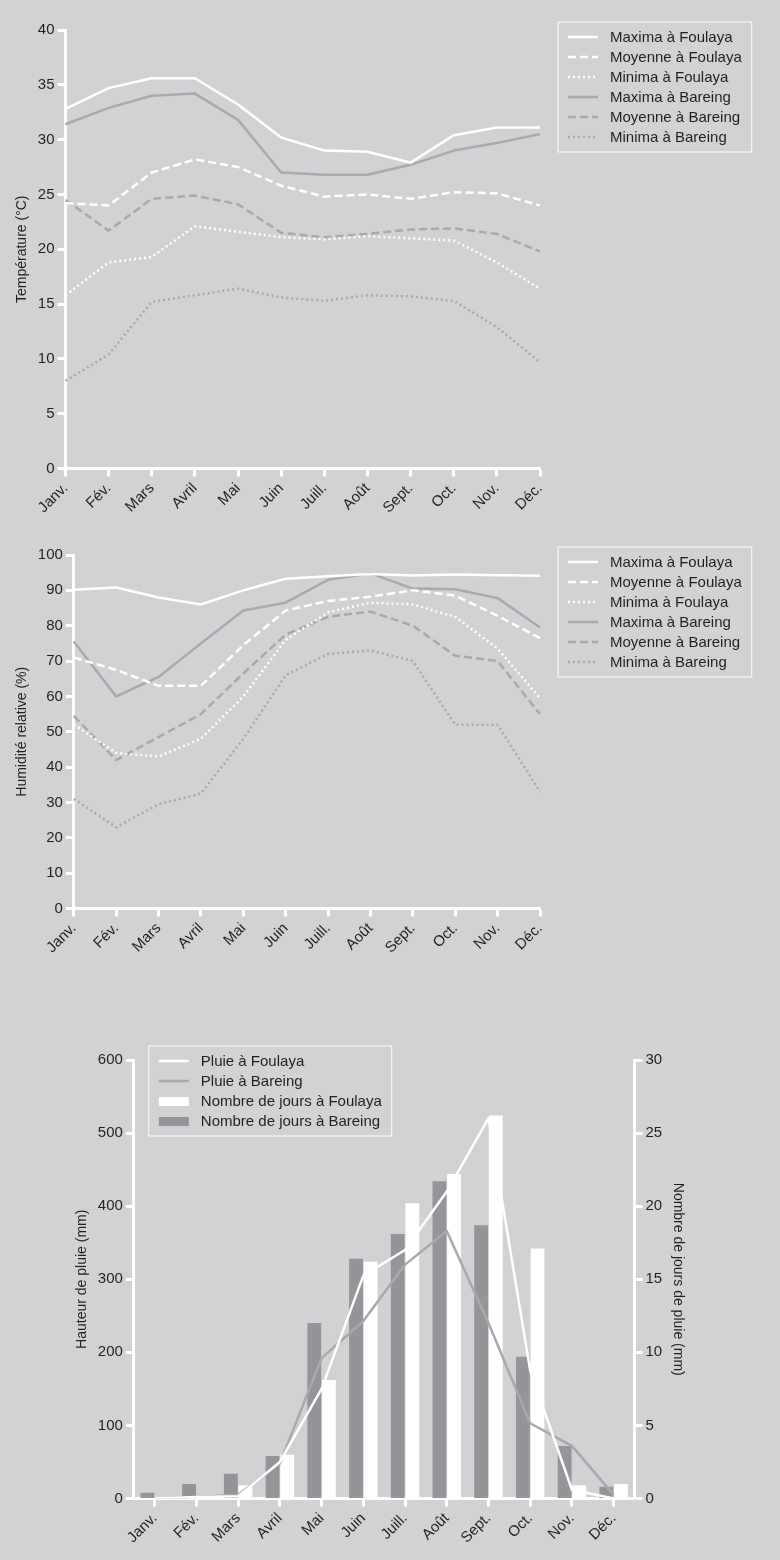 The height and width of the screenshot is (1560, 780). What do you see at coordinates (110, 1278) in the screenshot?
I see `y-tick-label: 300` at bounding box center [110, 1278].